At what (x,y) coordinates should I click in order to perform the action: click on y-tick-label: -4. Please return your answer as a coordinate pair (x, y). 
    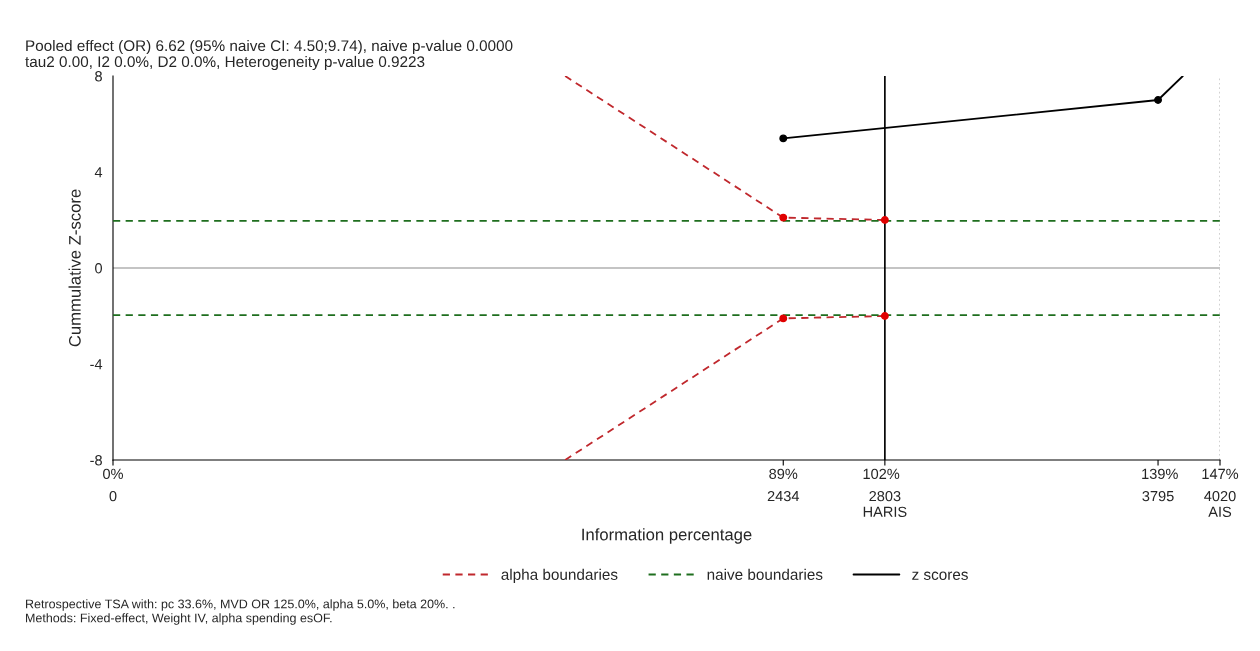
    Looking at the image, I should click on (96, 364).